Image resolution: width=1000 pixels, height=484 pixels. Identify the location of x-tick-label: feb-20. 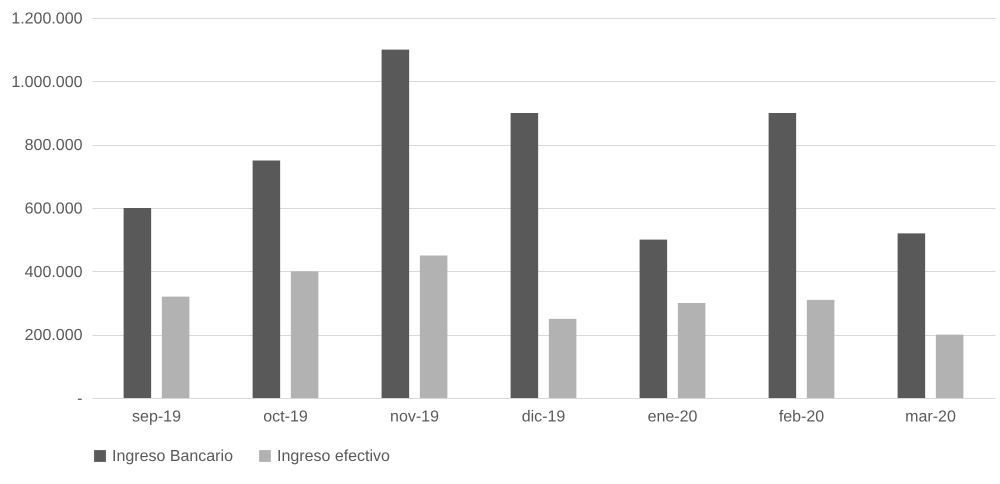
(801, 417).